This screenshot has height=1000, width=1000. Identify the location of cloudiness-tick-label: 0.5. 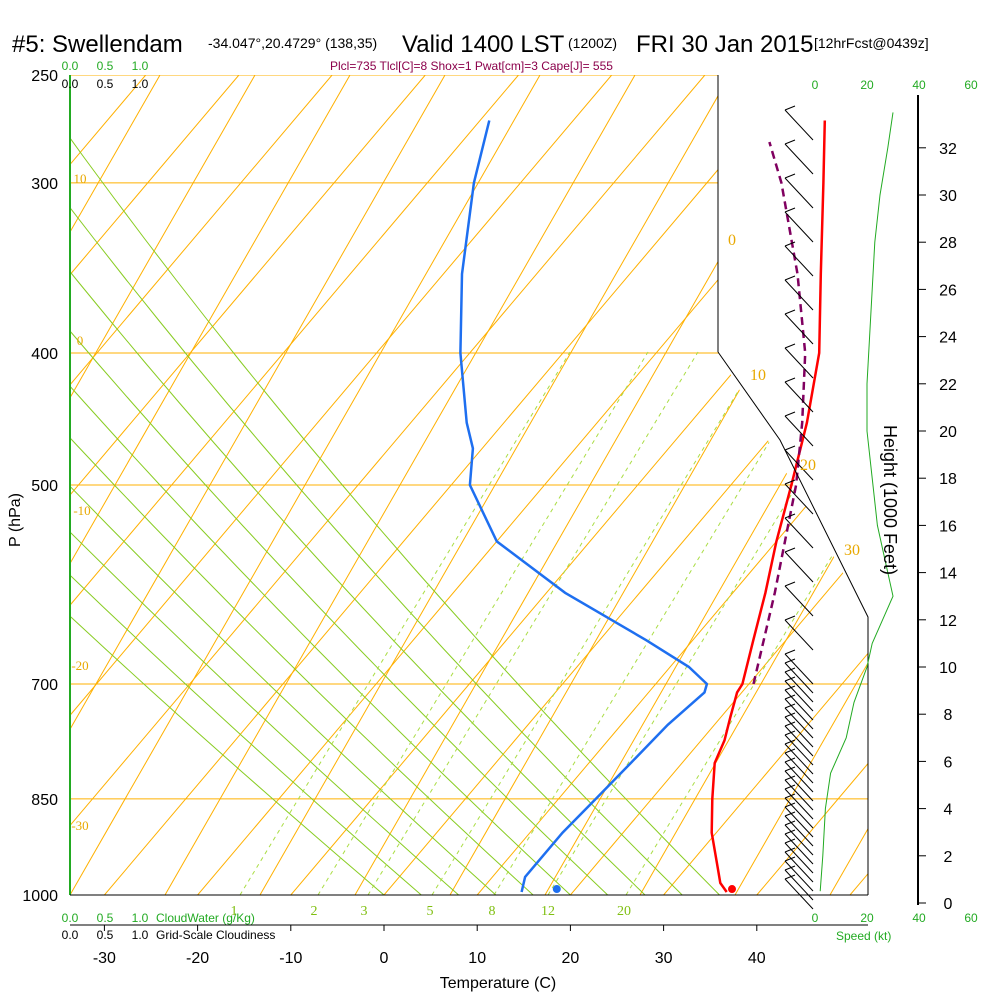
(105, 84).